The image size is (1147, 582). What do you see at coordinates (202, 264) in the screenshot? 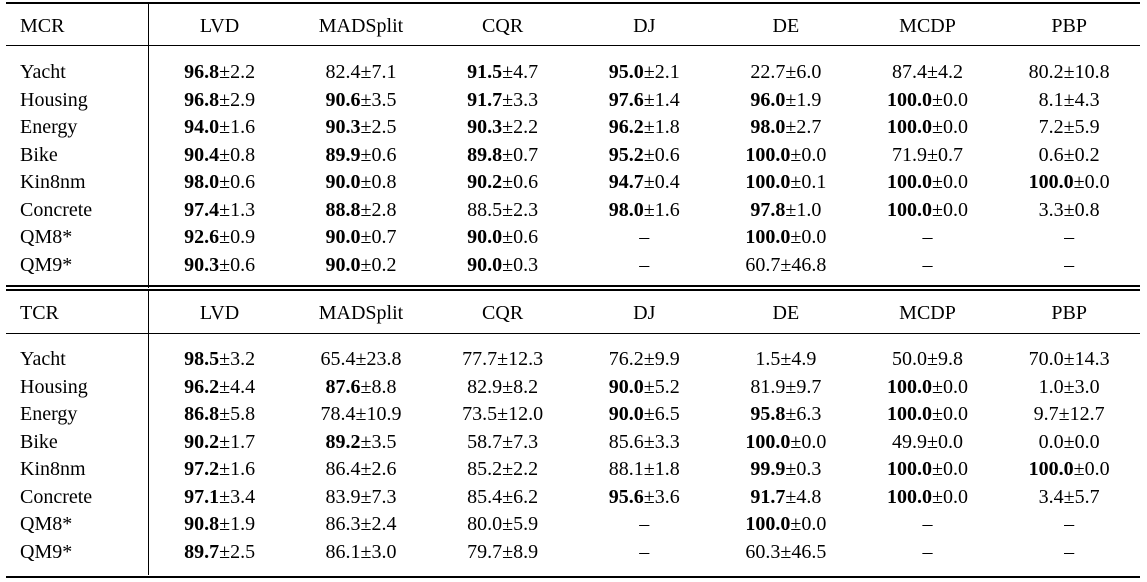
I see `mean-value: 90.3` at bounding box center [202, 264].